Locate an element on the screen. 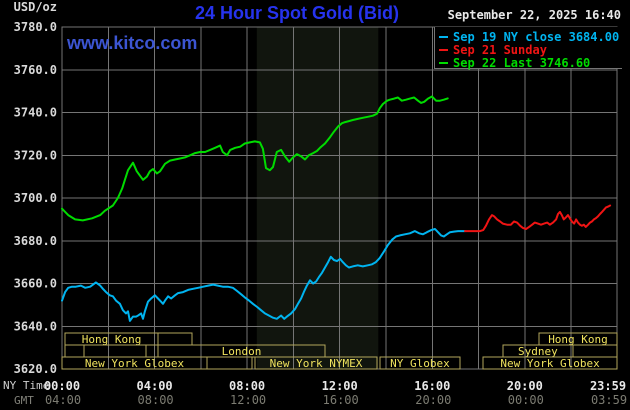 The image size is (630, 410). legend-row-sep21: Sep 21 Sunday is located at coordinates (528, 49).